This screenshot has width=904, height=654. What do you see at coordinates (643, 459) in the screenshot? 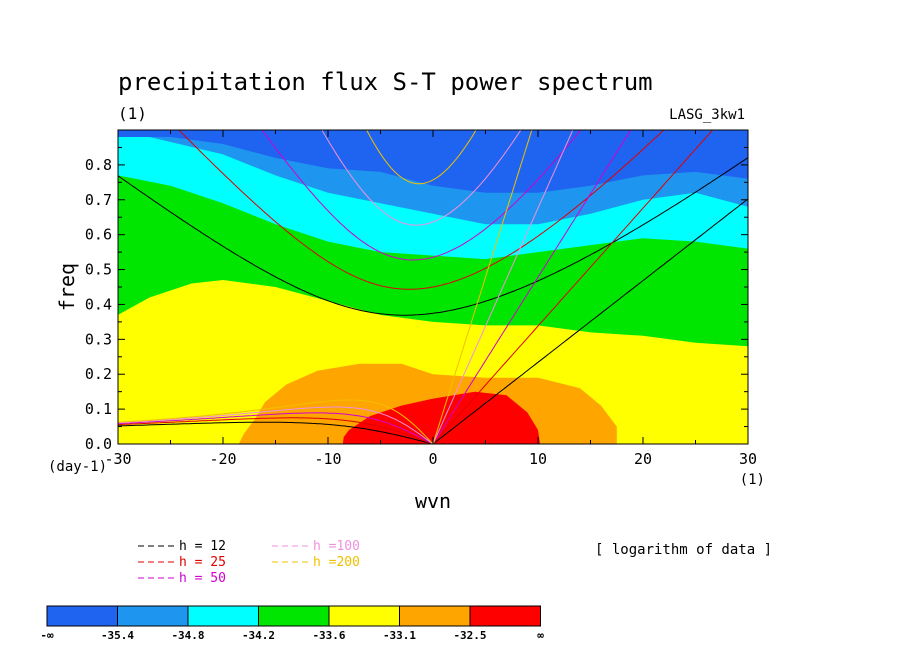
I see `x-tick-label: 20` at bounding box center [643, 459].